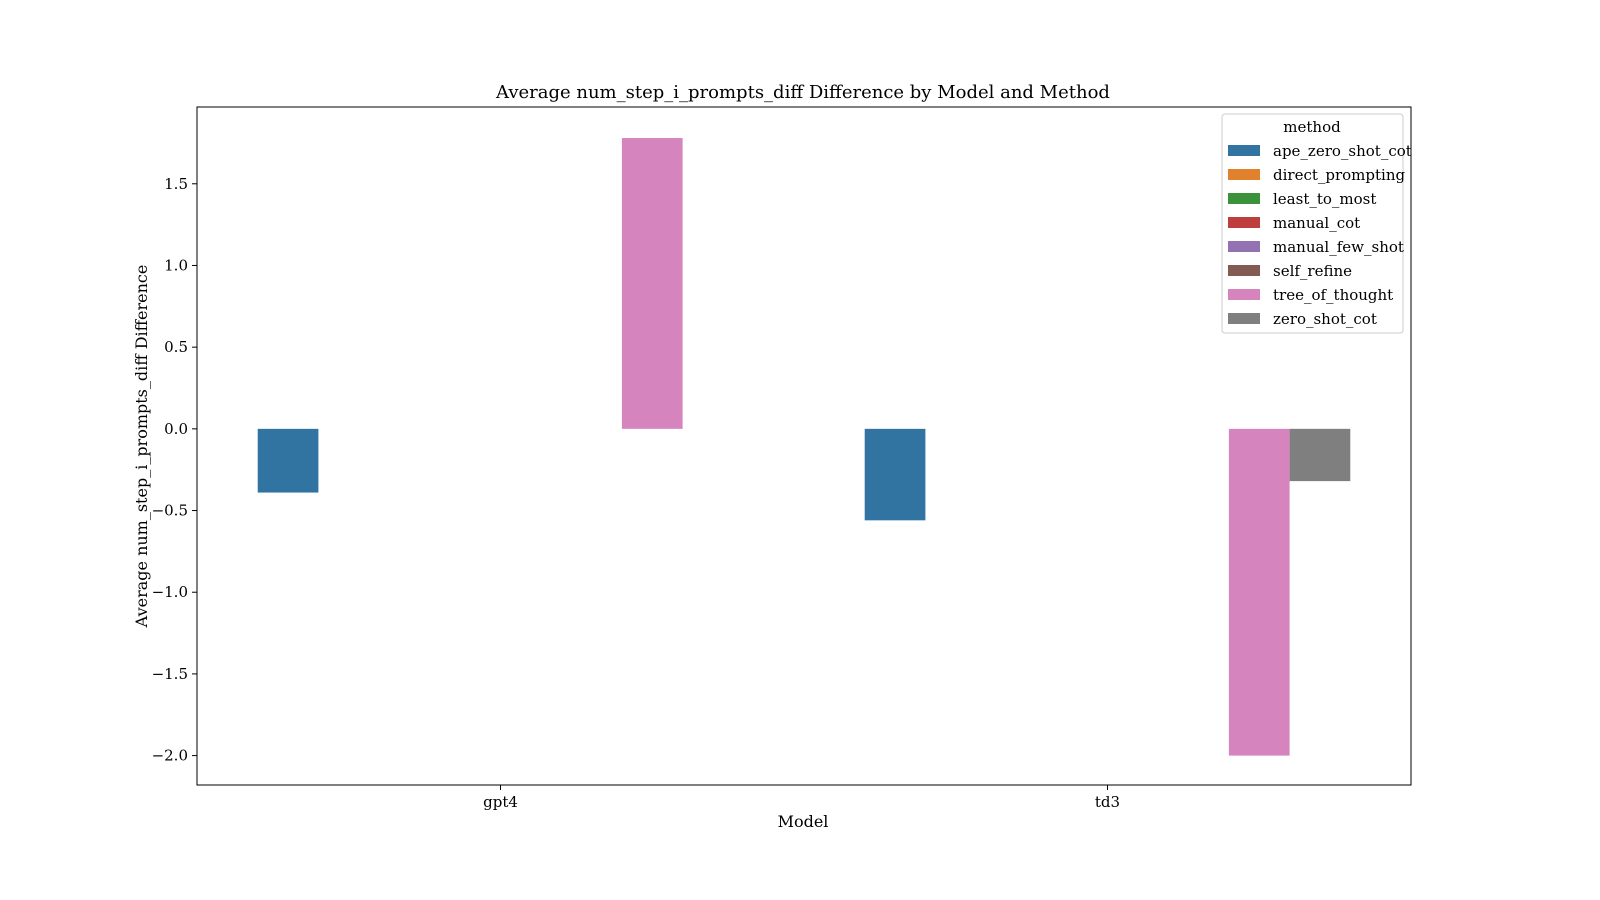 This screenshot has height=900, width=1600. I want to click on bar-td3-ape_zero_shot_cot, so click(895, 474).